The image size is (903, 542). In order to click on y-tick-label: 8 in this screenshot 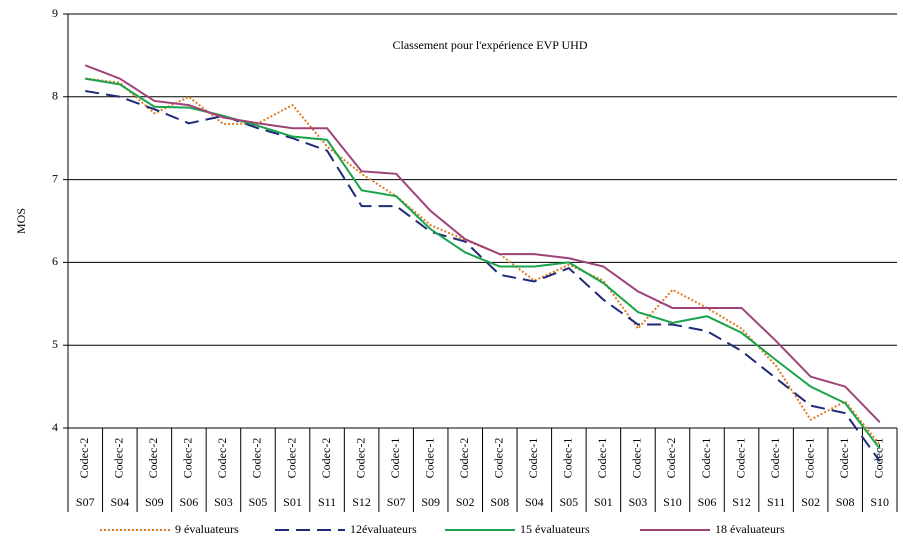, I will do `click(55, 96)`.